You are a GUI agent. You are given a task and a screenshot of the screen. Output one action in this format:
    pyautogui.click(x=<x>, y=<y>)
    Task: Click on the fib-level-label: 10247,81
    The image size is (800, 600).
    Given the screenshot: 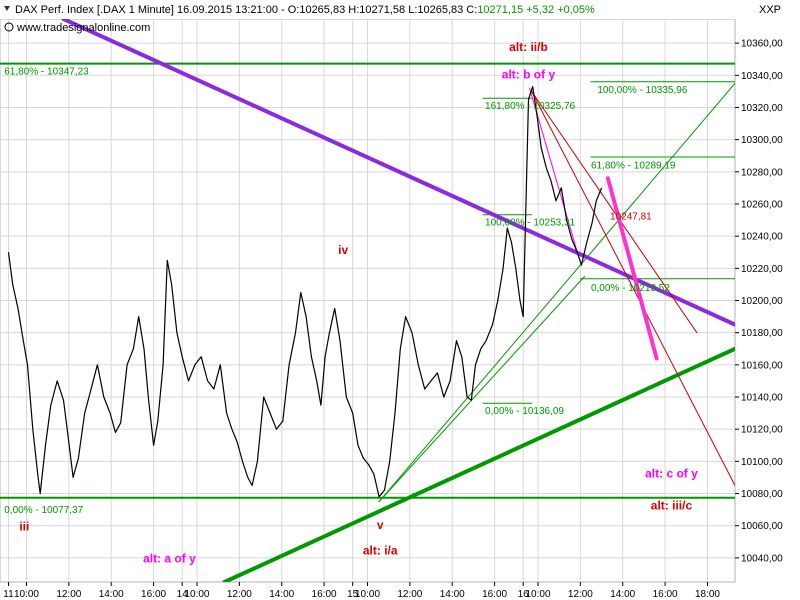 What is the action you would take?
    pyautogui.click(x=631, y=216)
    